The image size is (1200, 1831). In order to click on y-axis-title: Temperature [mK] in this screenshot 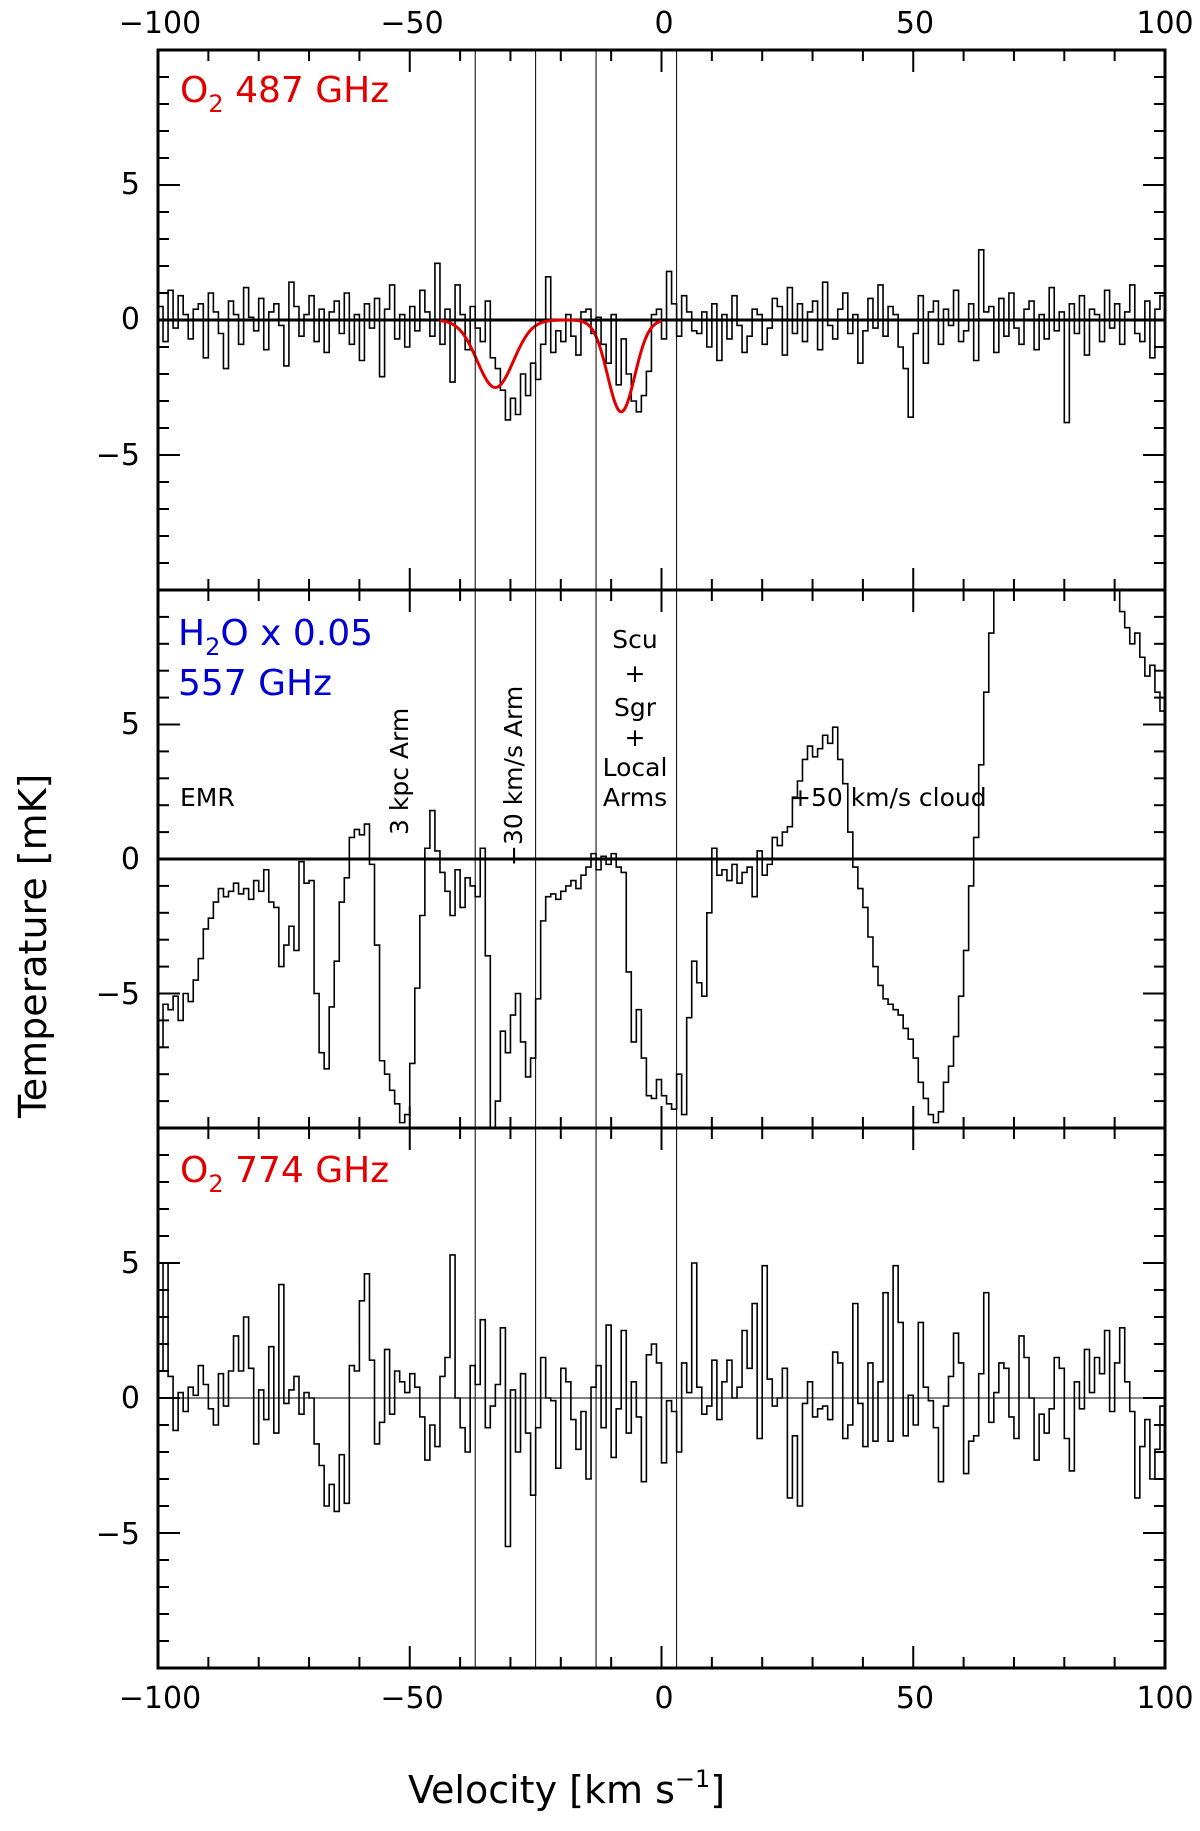, I will do `click(33, 946)`.